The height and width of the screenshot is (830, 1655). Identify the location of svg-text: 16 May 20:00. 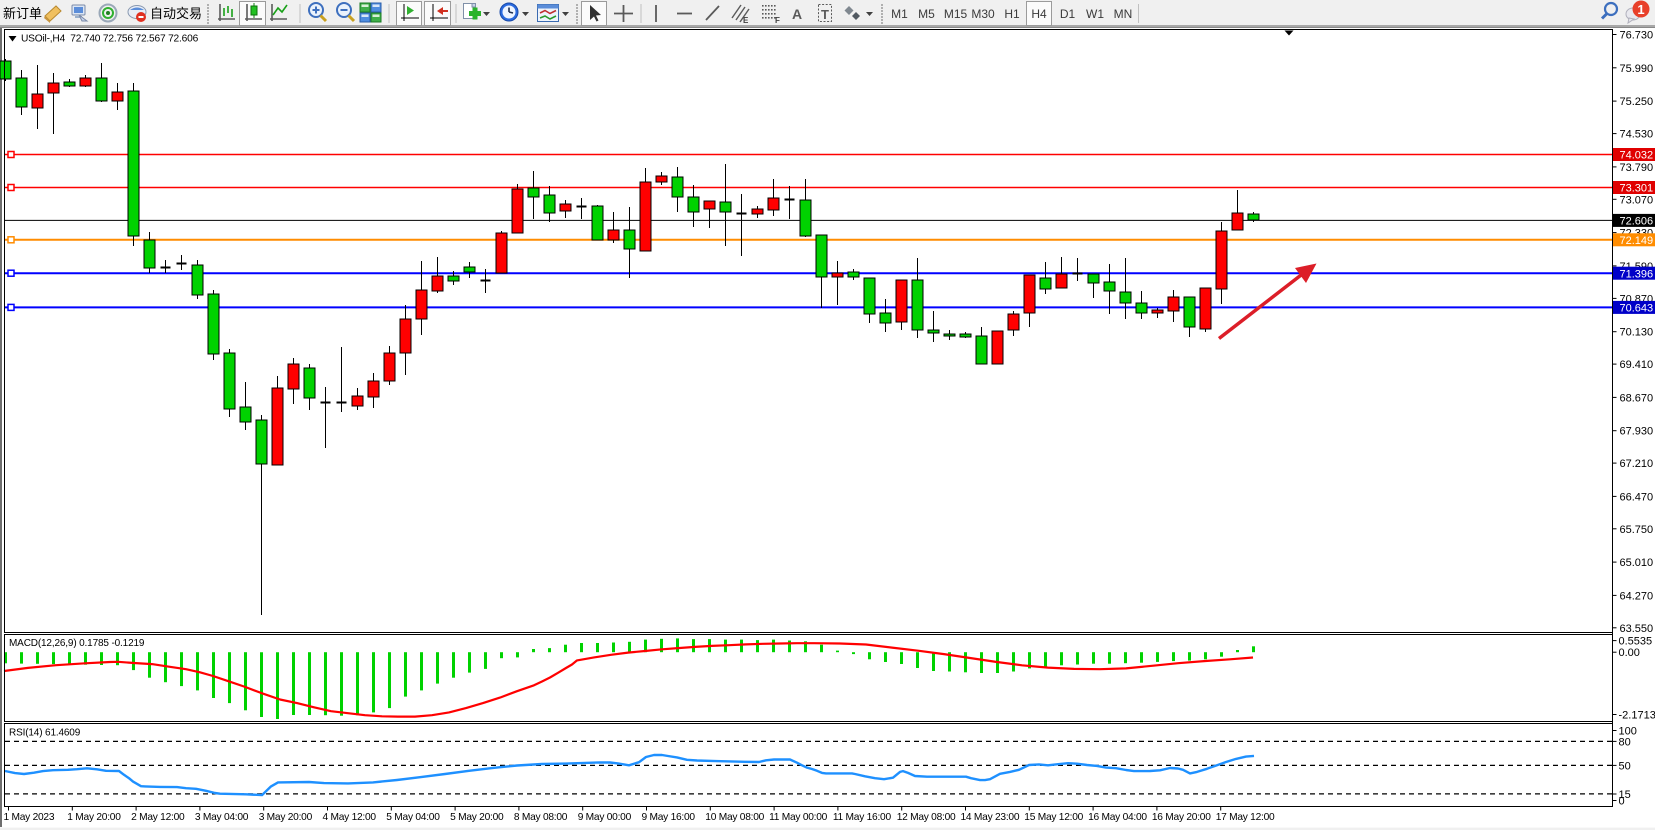
(1181, 817).